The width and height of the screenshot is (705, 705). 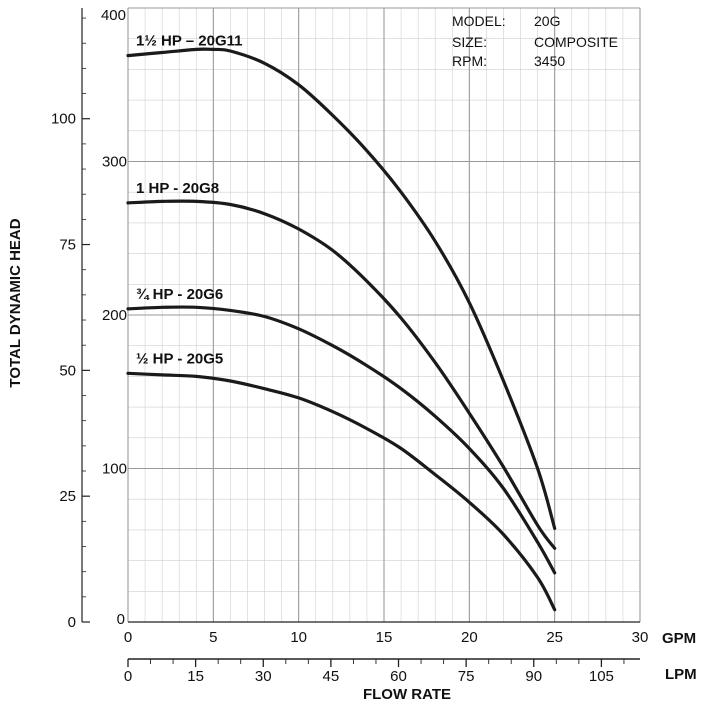 I want to click on x-tick-lpm-label: 75, so click(x=466, y=676).